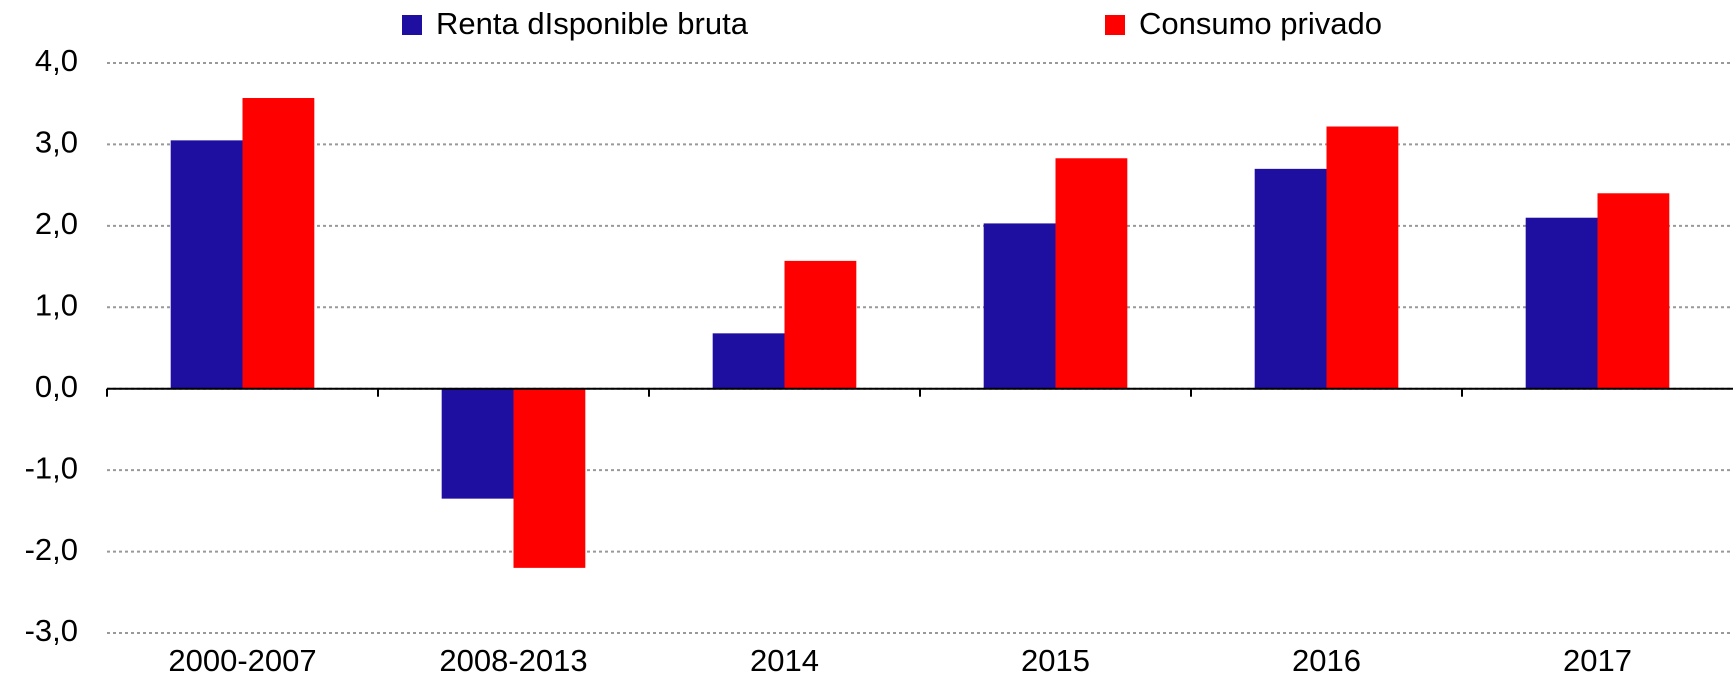 The width and height of the screenshot is (1733, 678). What do you see at coordinates (56, 60) in the screenshot?
I see `y-tick-label: 4,0` at bounding box center [56, 60].